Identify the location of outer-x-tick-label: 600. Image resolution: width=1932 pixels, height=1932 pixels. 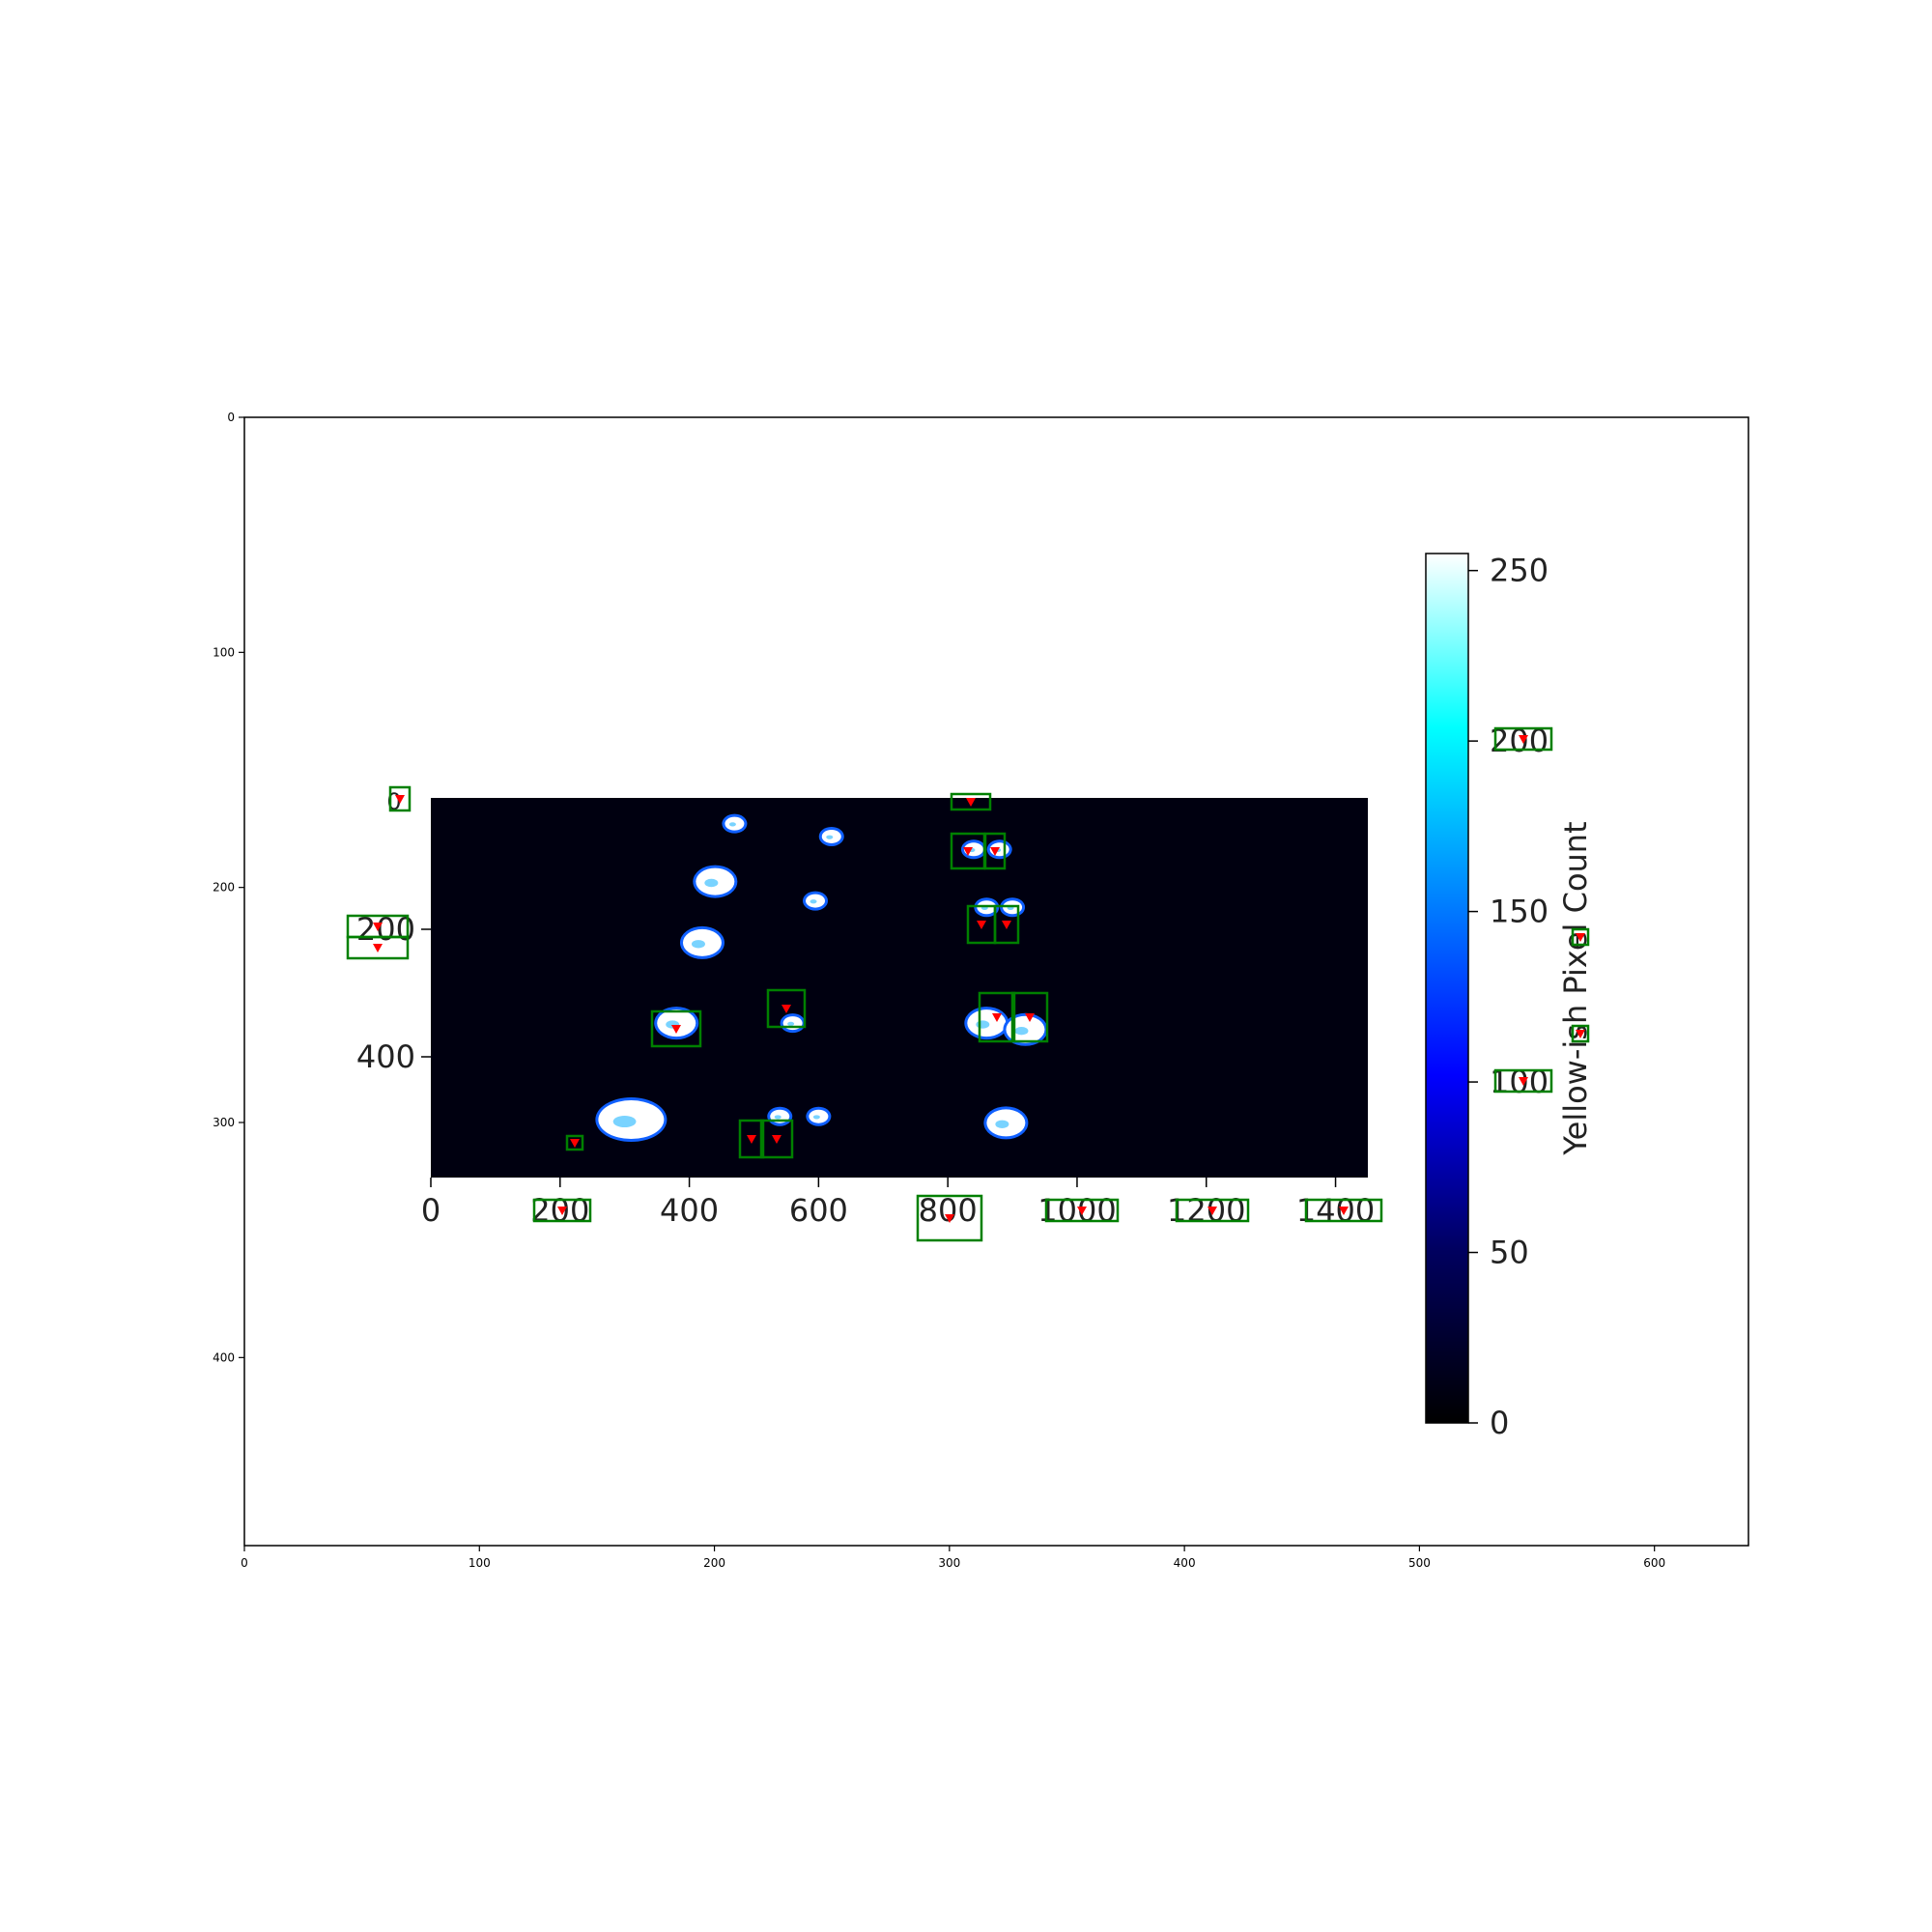
(1654, 1563).